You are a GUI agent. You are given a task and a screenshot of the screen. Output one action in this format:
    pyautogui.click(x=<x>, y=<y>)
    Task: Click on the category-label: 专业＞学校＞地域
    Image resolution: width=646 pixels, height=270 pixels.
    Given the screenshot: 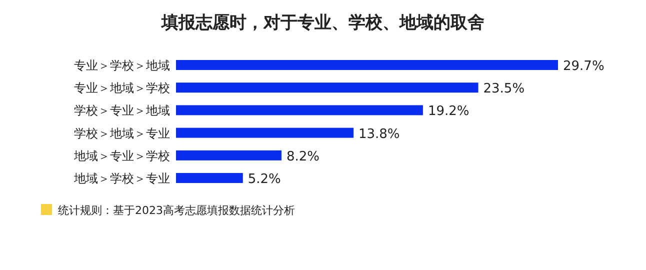 What is the action you would take?
    pyautogui.click(x=122, y=65)
    